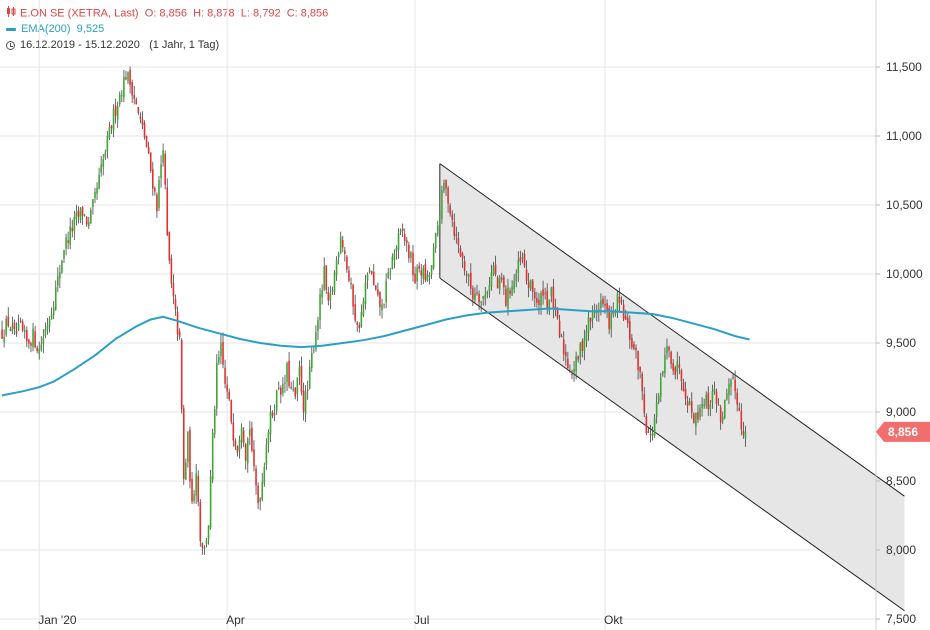 The image size is (930, 630). Describe the element at coordinates (901, 412) in the screenshot. I see `y-tick-label: 9,000` at that location.